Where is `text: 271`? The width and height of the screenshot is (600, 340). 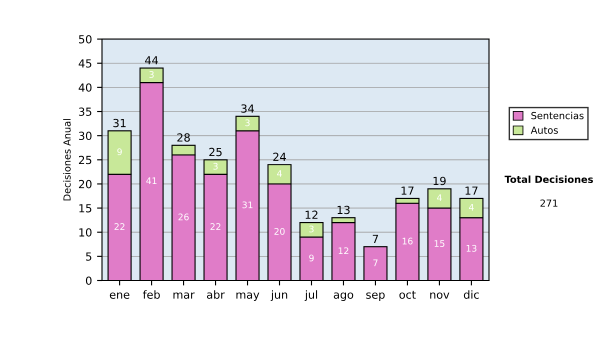
text: 271 is located at coordinates (549, 203).